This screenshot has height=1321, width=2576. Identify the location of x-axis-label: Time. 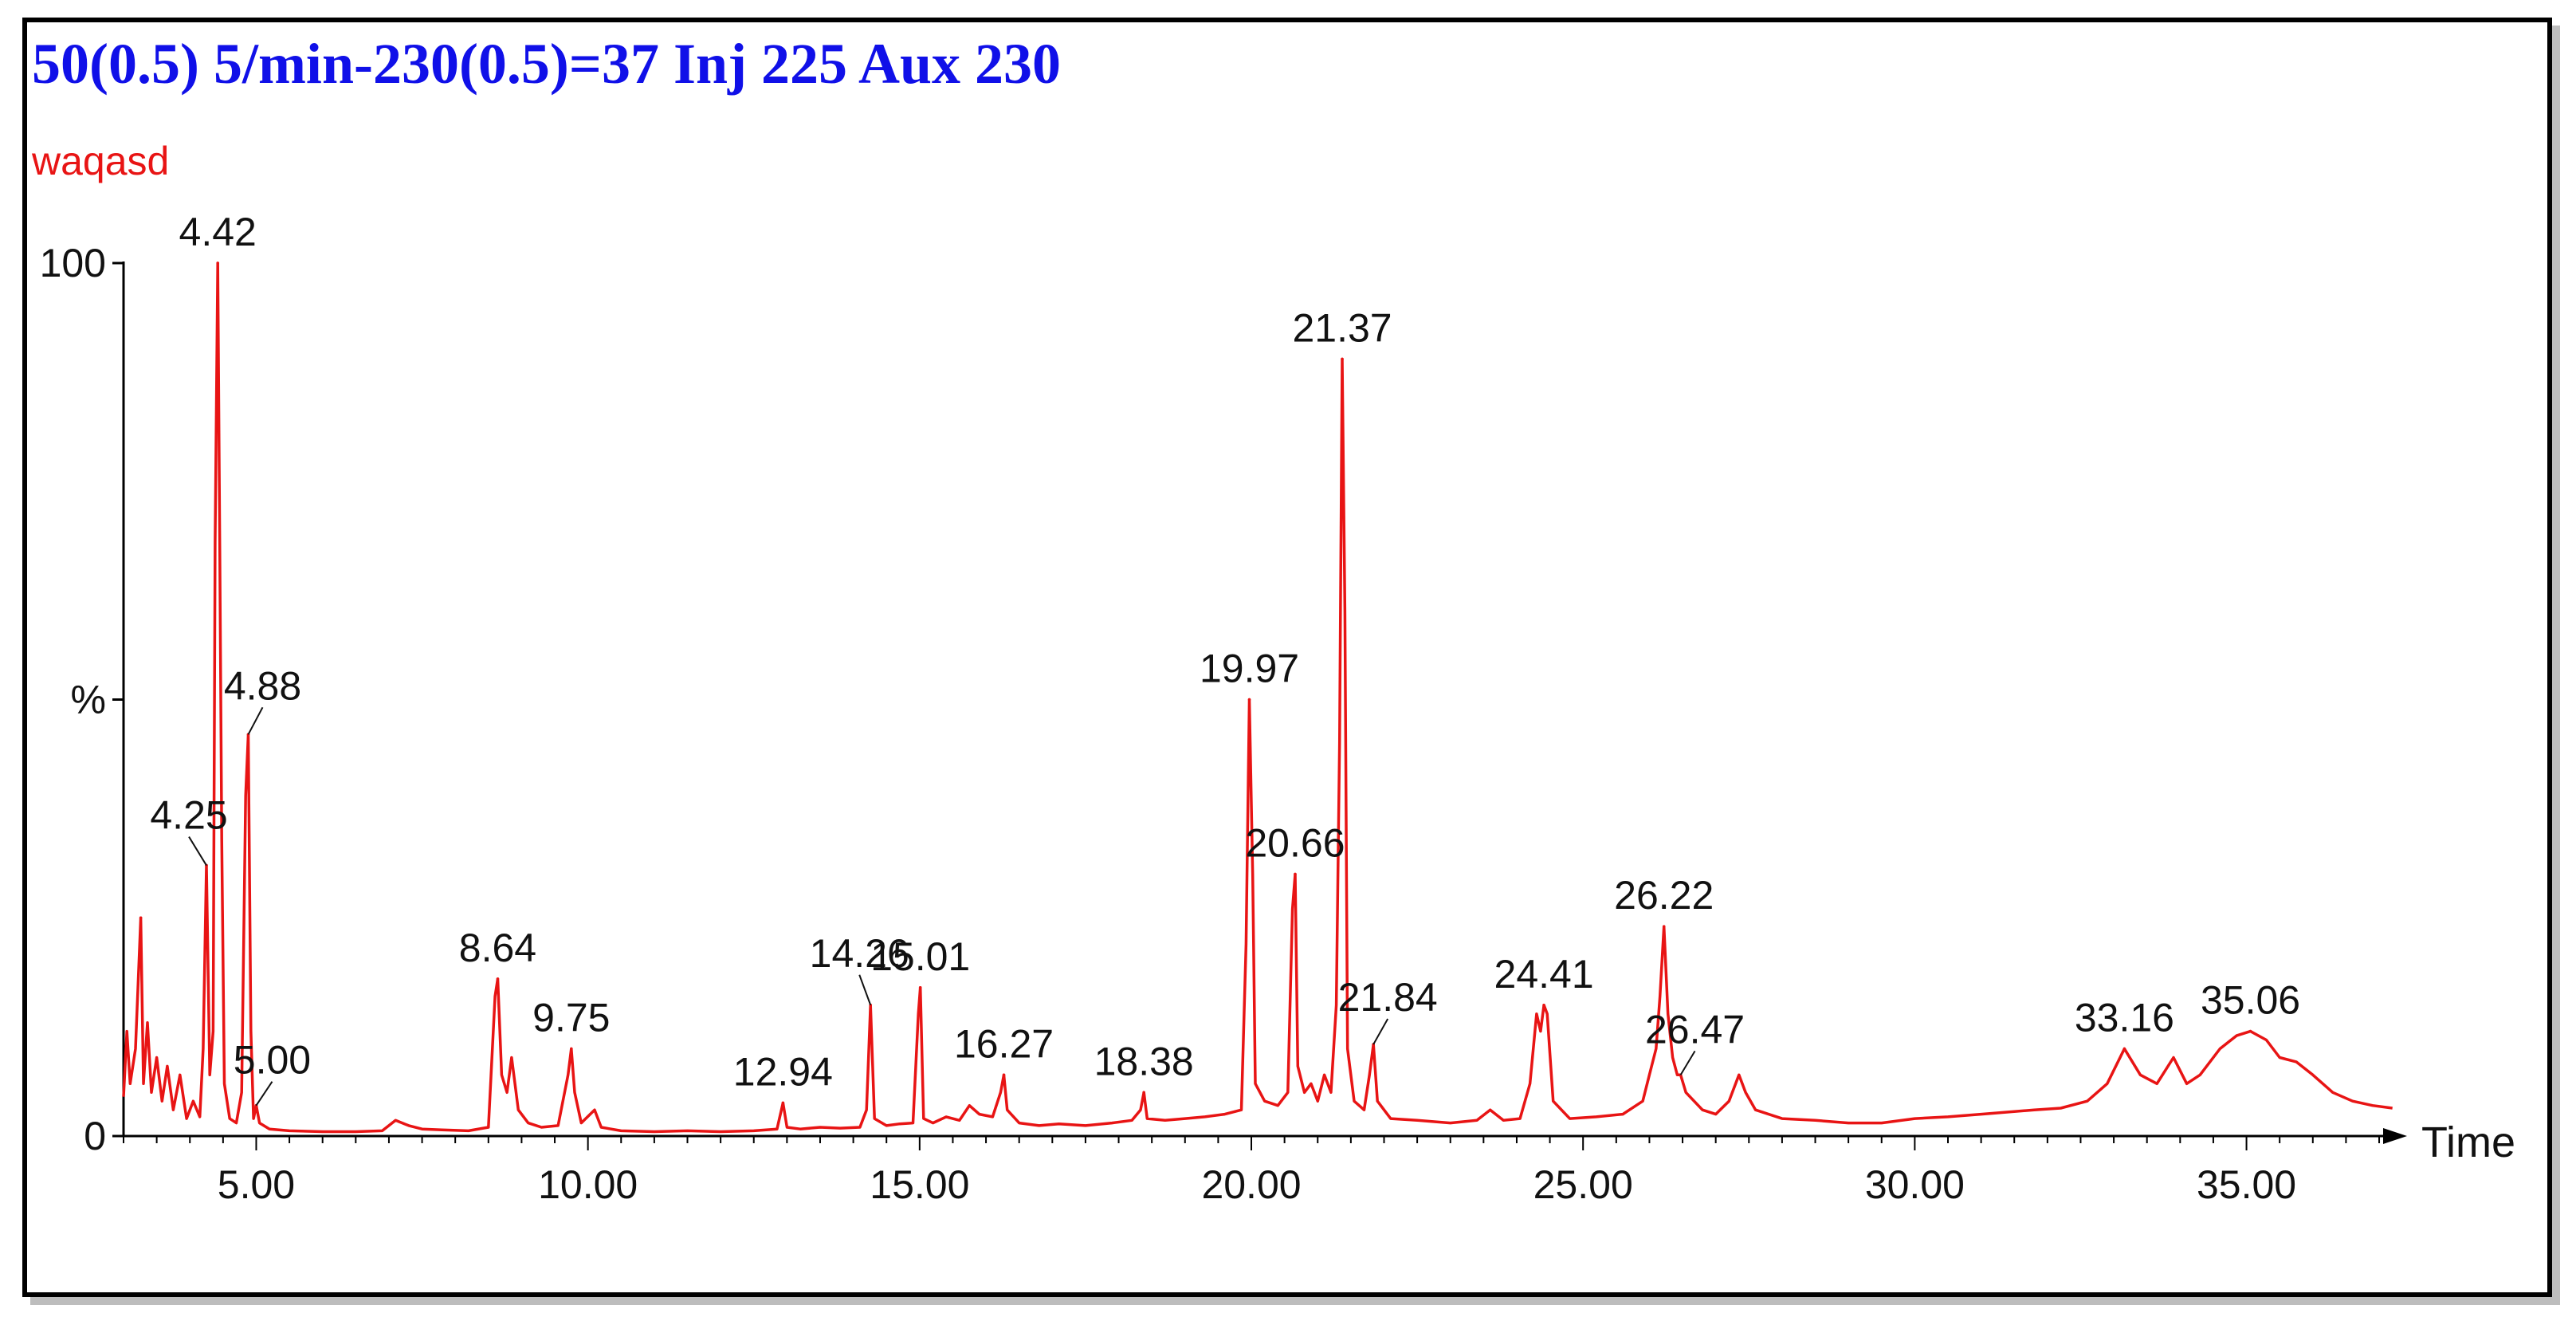
(2468, 1142).